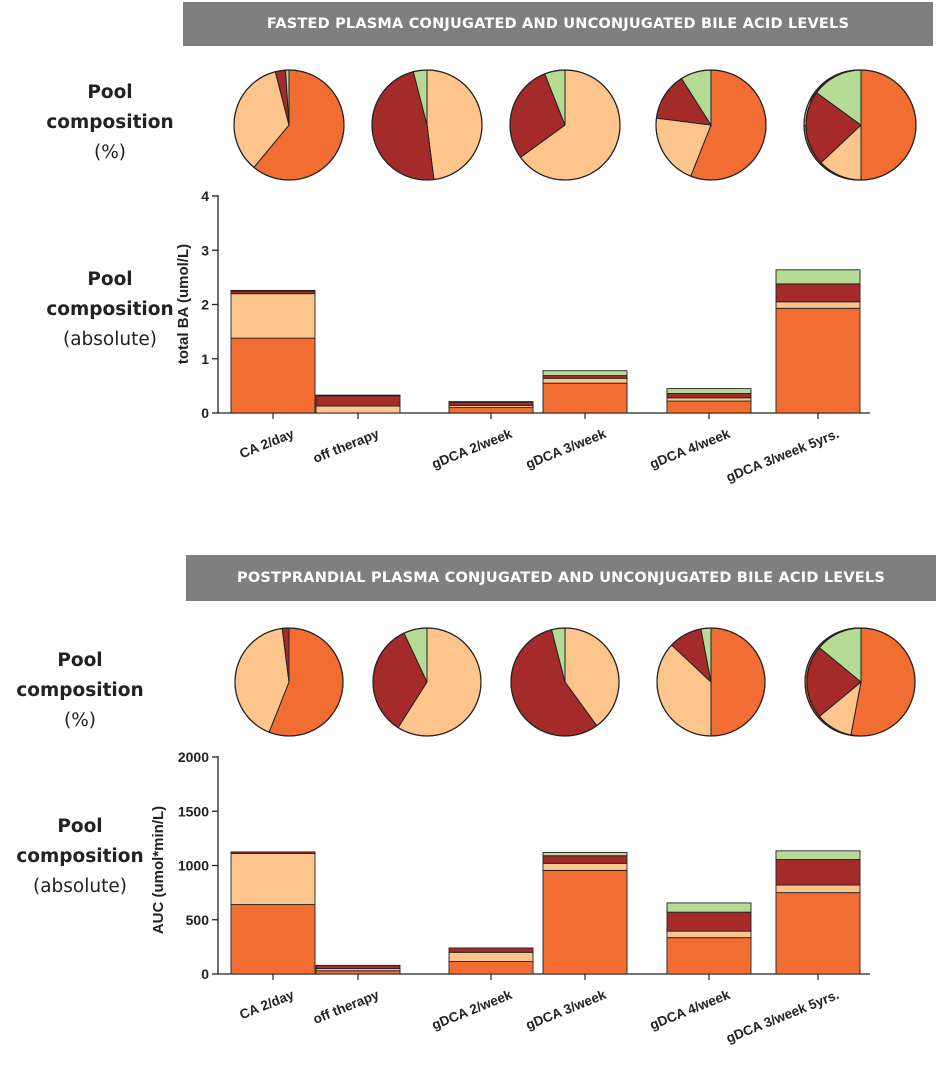 This screenshot has height=1089, width=948. I want to click on y-tick-label: 4, so click(205, 196).